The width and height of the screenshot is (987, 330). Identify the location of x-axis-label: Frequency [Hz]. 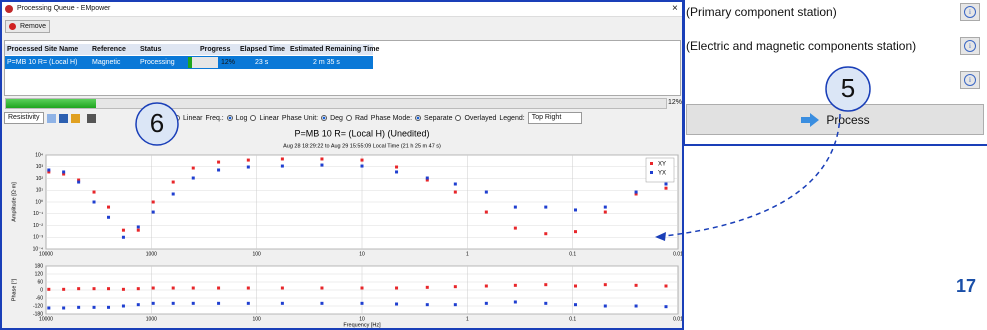
(362, 325).